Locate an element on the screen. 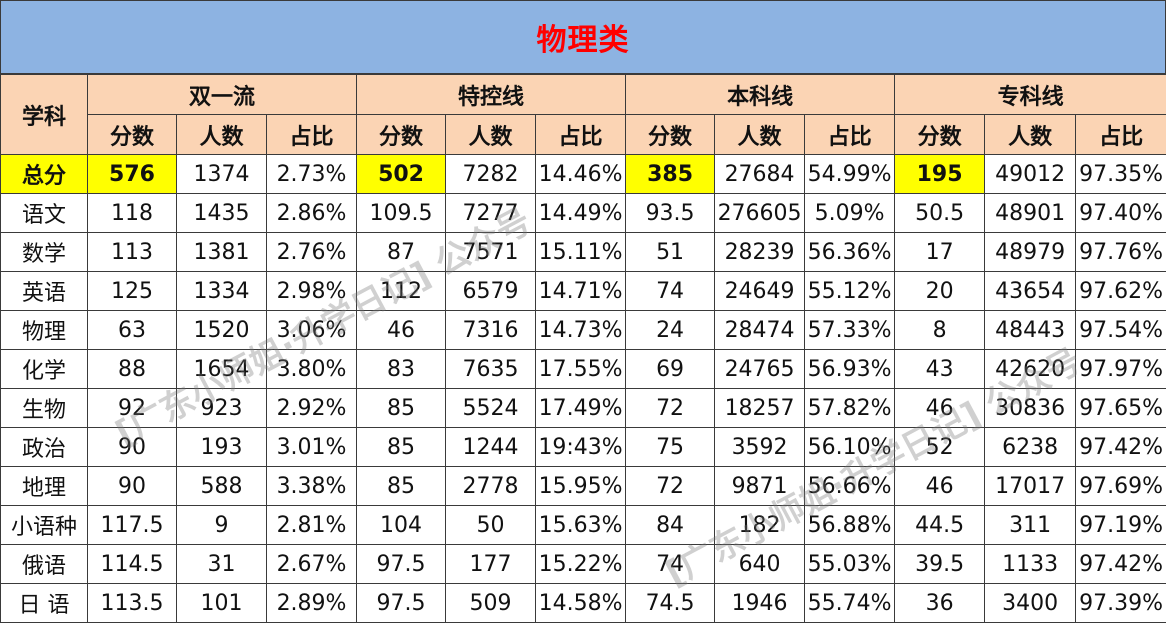 The width and height of the screenshot is (1166, 636). score-cell: 92 is located at coordinates (132, 408).